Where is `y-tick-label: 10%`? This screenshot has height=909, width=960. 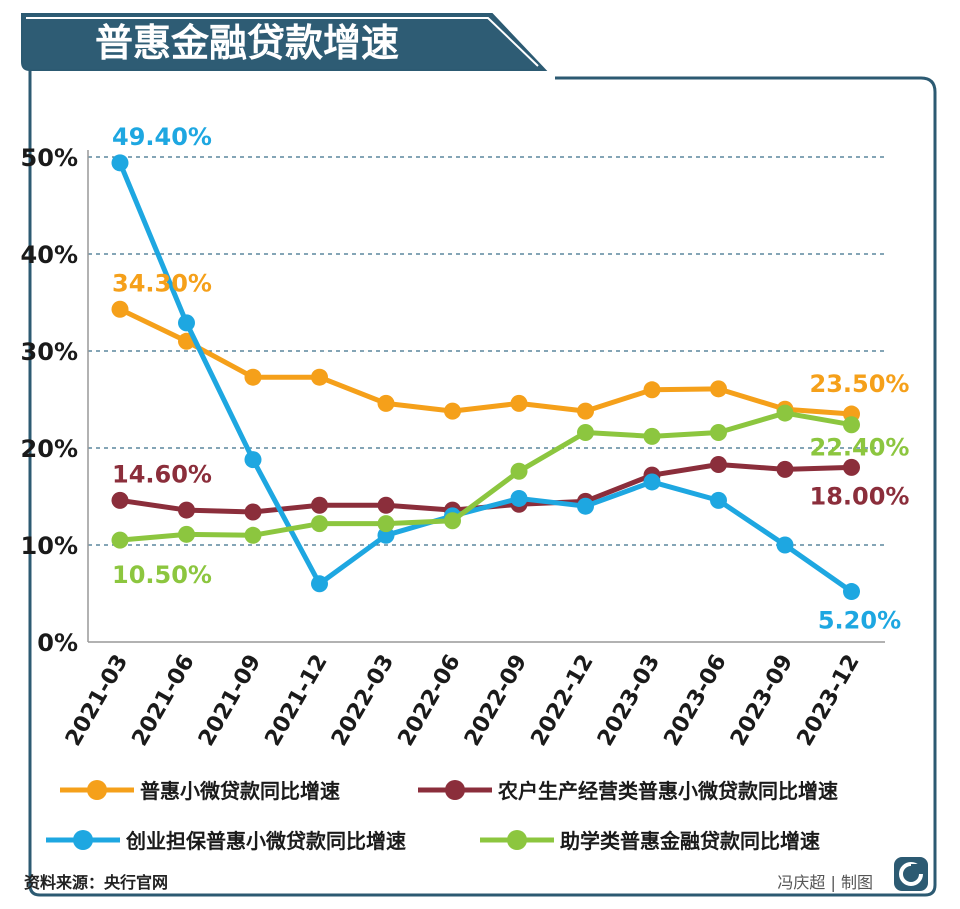 y-tick-label: 10% is located at coordinates (49, 546).